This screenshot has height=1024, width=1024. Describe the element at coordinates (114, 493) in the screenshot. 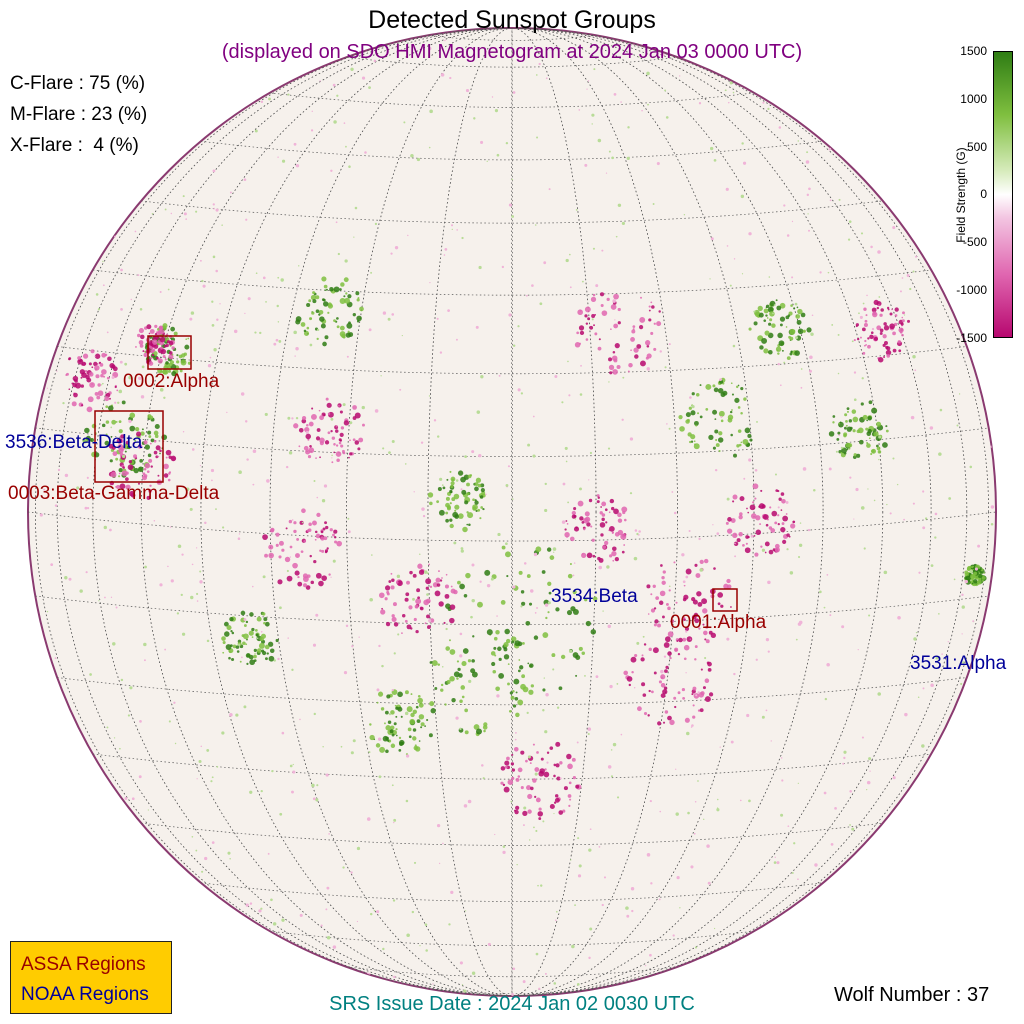

I see `region-label-0003: 0003:Beta-Gamma-Delta` at that location.